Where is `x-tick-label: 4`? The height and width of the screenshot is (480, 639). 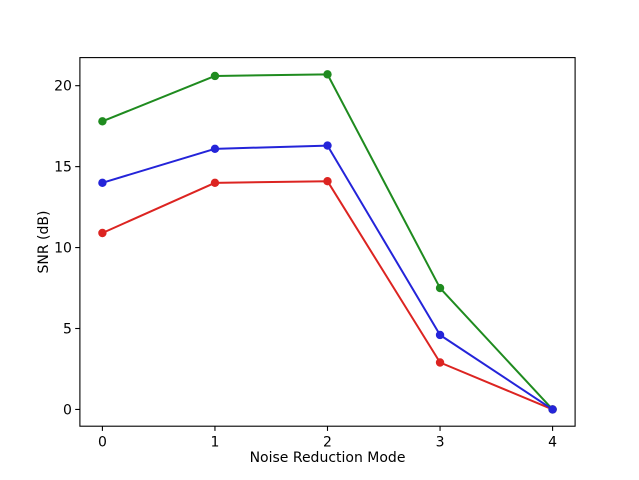 x-tick-label: 4 is located at coordinates (552, 443).